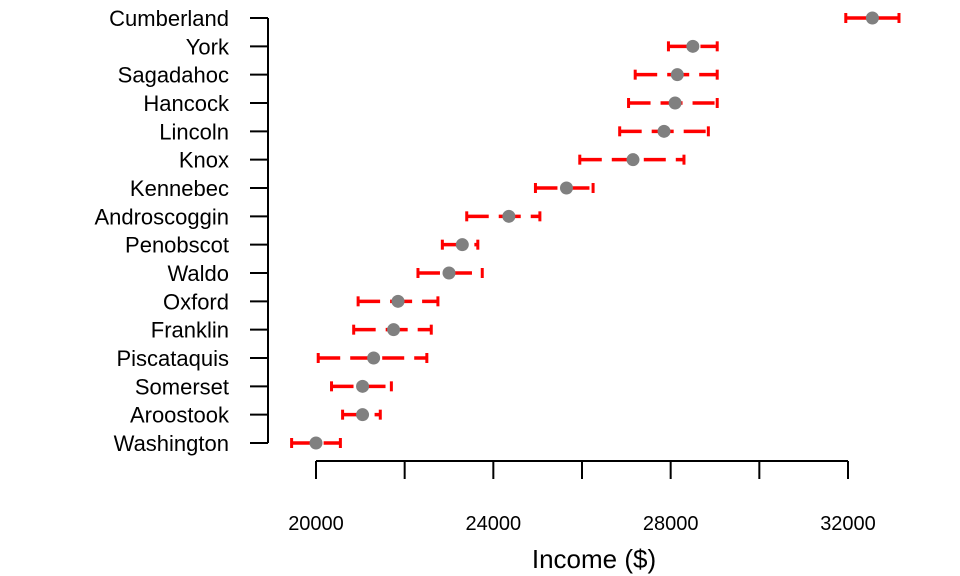 The height and width of the screenshot is (576, 960). Describe the element at coordinates (194, 131) in the screenshot. I see `category-label: Lincoln` at that location.